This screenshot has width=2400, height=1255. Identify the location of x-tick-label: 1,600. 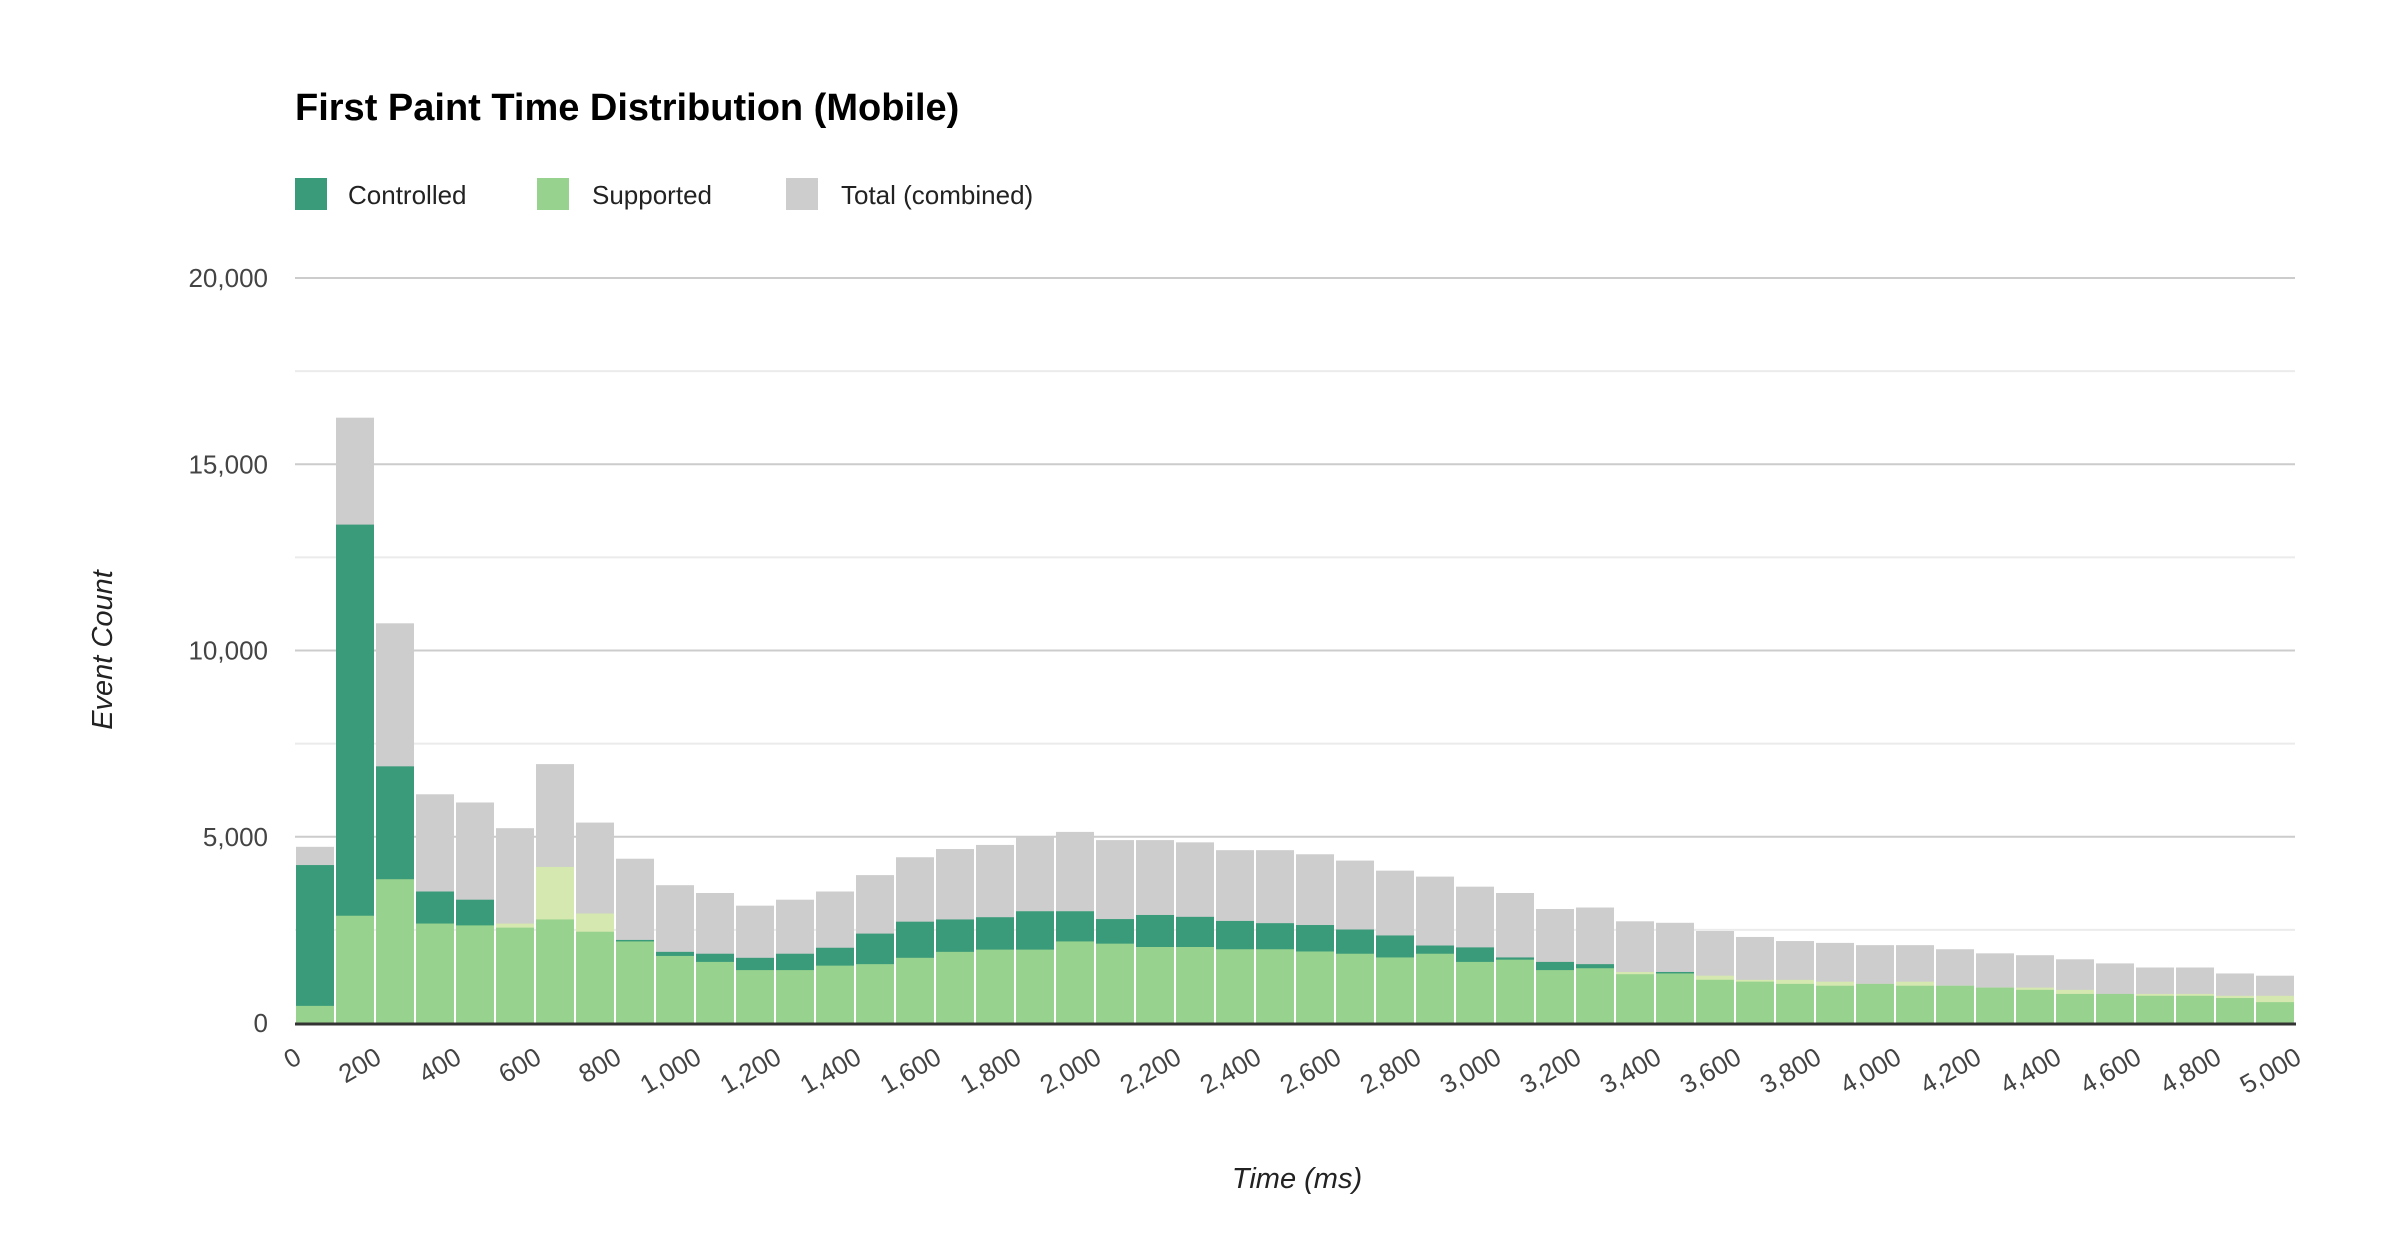
(910, 1070).